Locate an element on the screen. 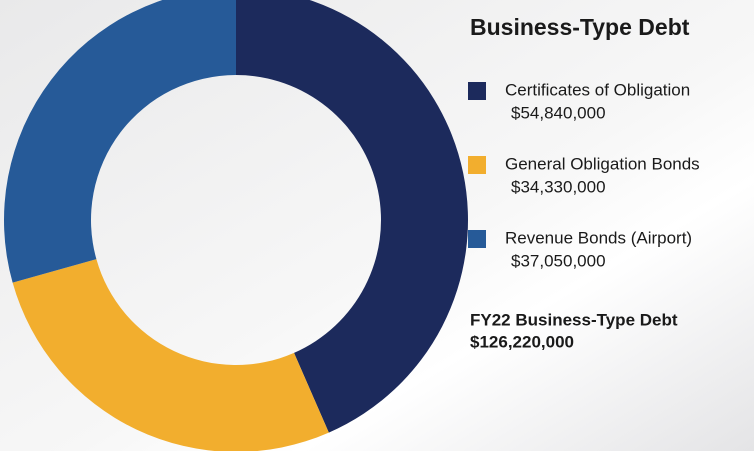 The width and height of the screenshot is (754, 451). legend-label: General Obligation Bonds is located at coordinates (602, 163).